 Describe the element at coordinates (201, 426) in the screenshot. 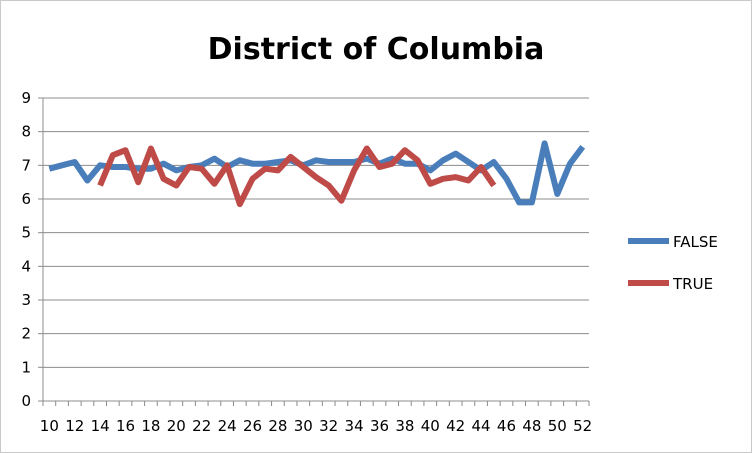

I see `x-tick-label: 22` at that location.